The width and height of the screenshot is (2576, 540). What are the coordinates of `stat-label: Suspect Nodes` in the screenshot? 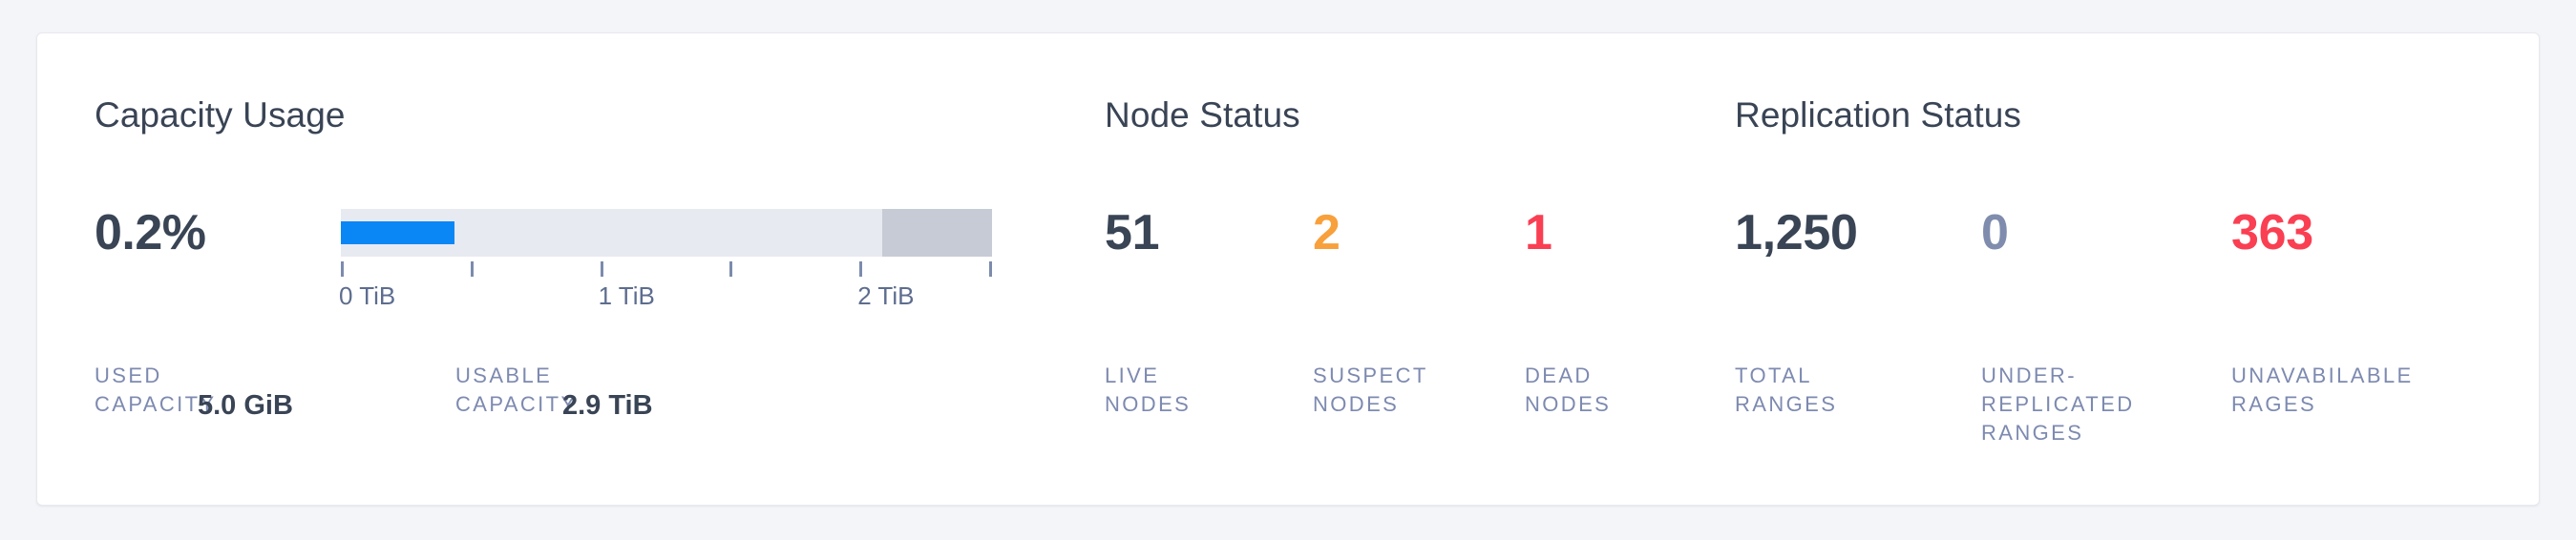 It's located at (1370, 389).